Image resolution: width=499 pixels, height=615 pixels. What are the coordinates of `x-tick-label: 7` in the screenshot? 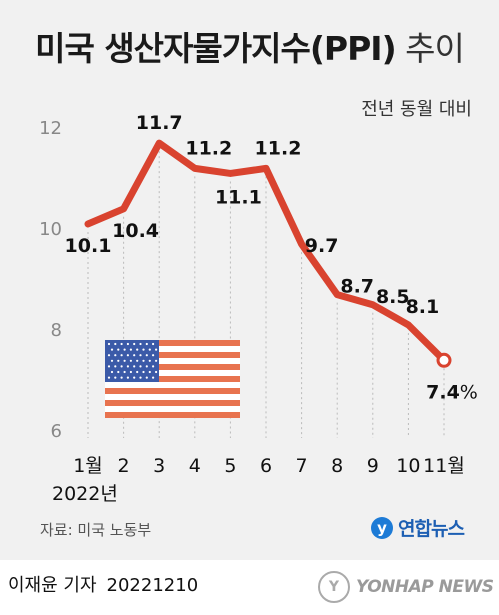 It's located at (302, 466).